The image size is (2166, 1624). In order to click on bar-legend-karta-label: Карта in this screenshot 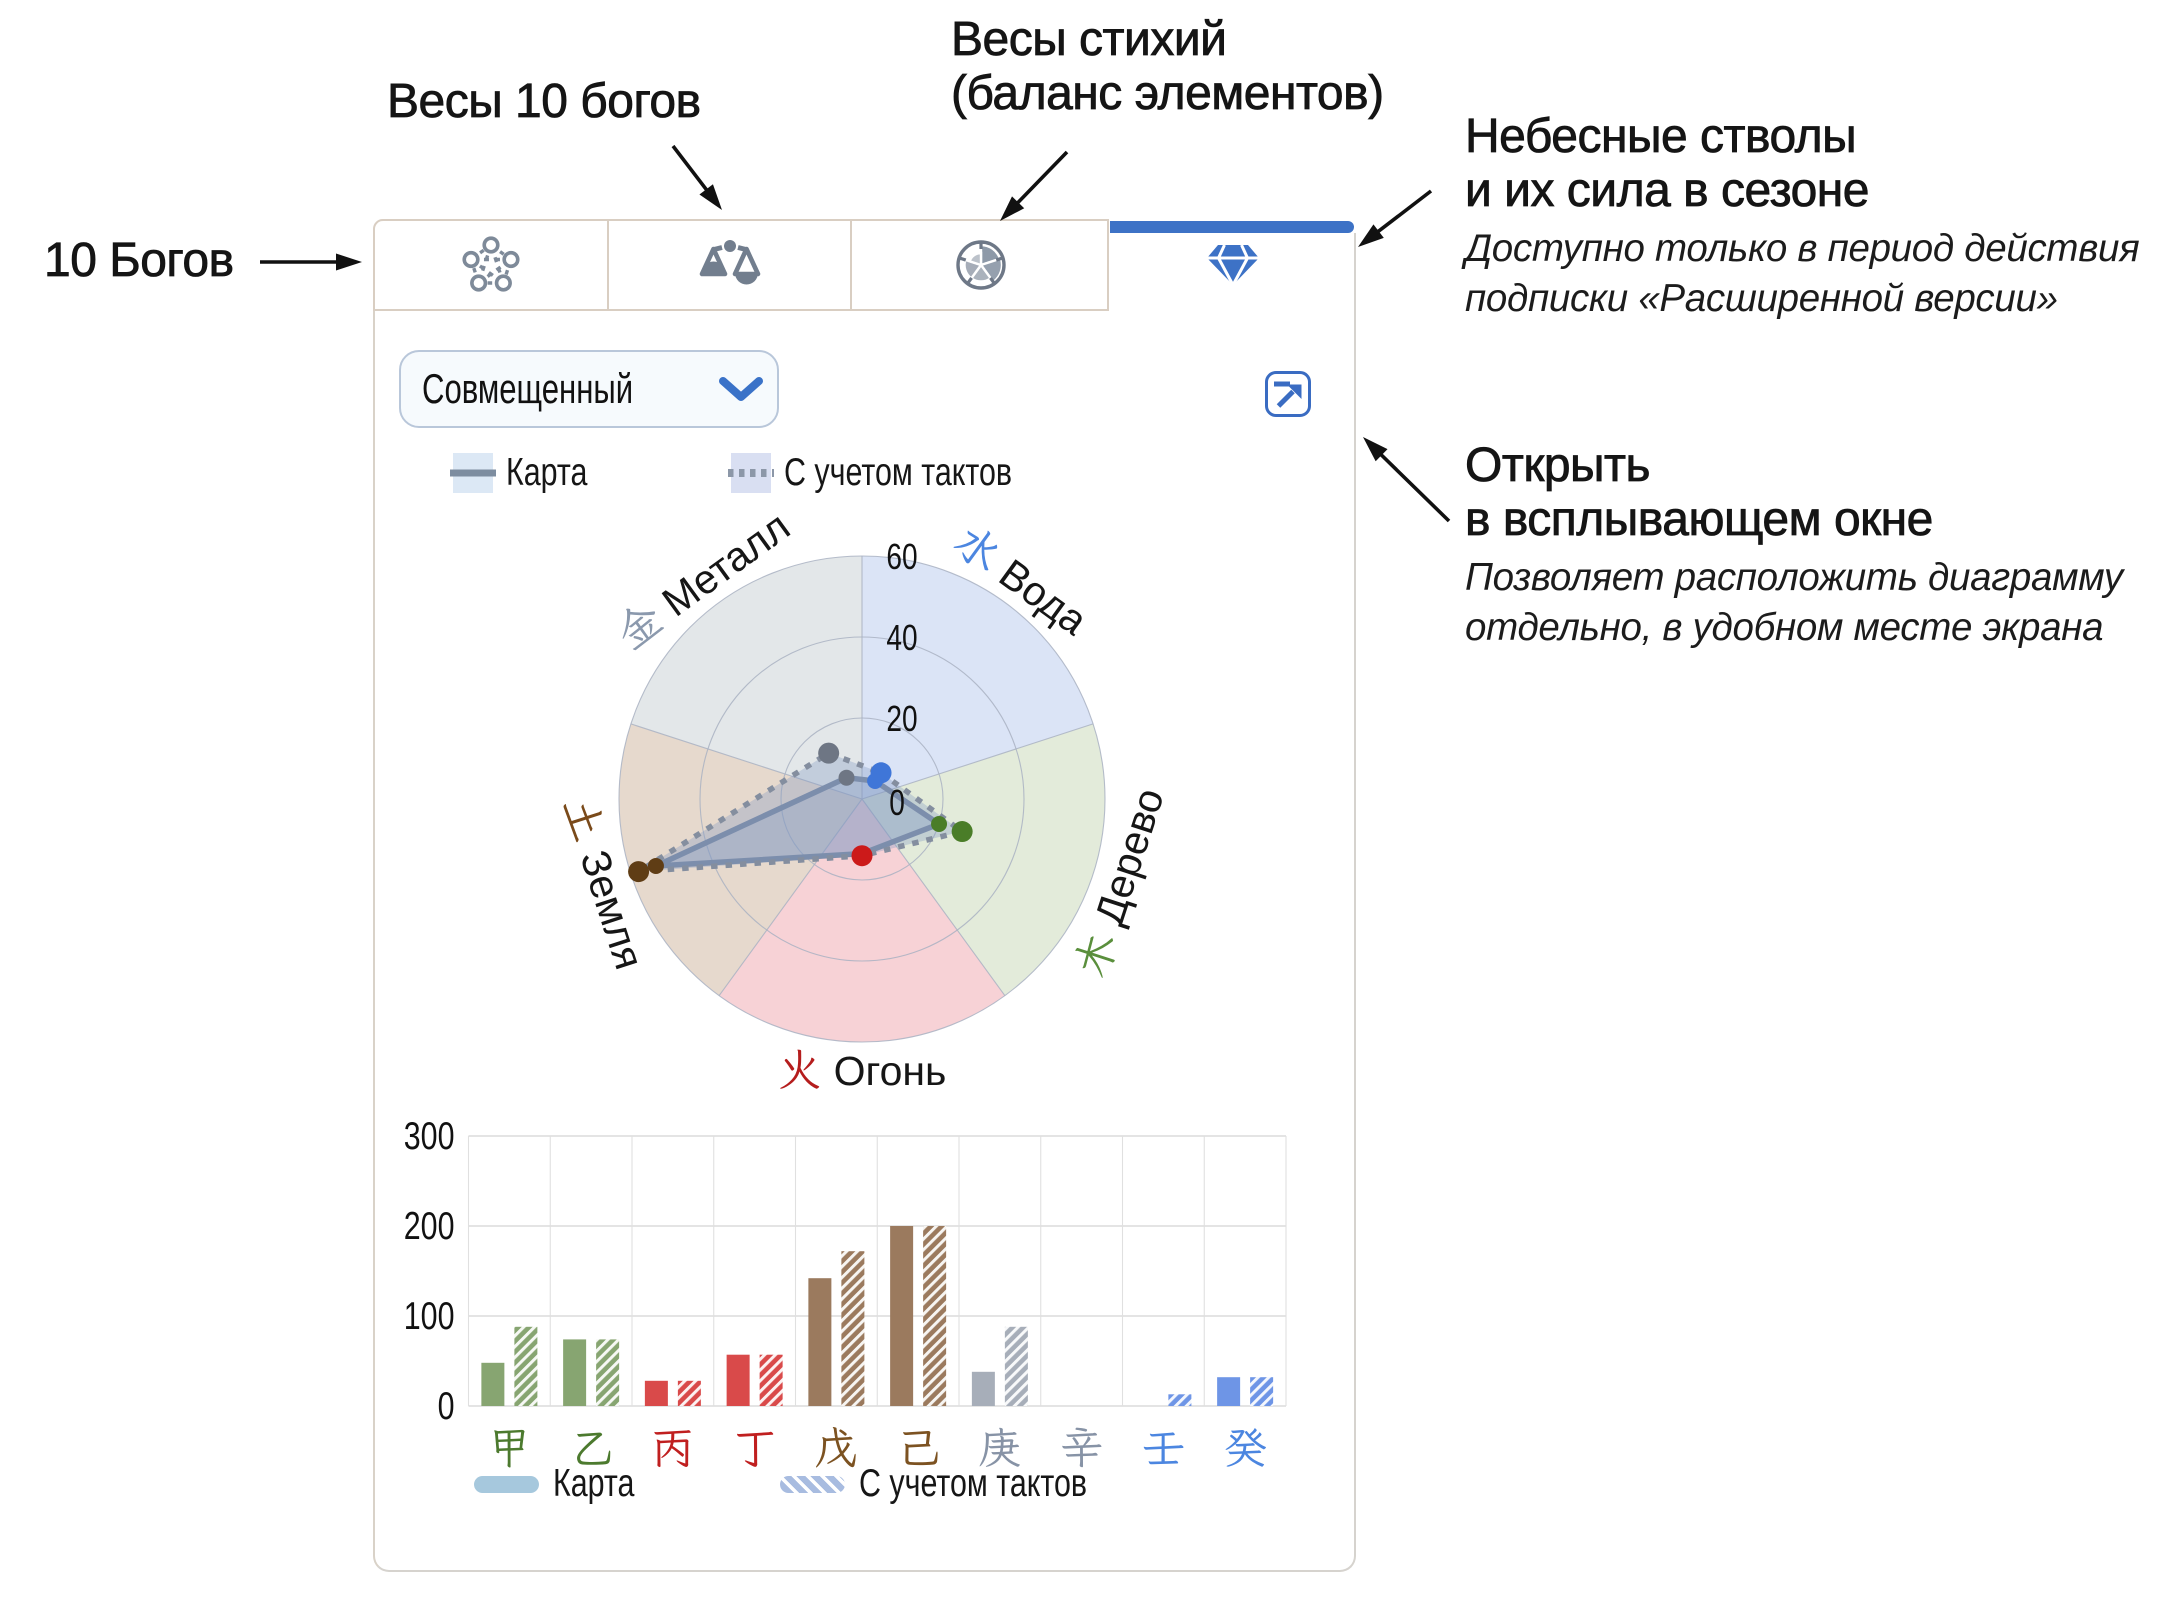, I will do `click(594, 1483)`.